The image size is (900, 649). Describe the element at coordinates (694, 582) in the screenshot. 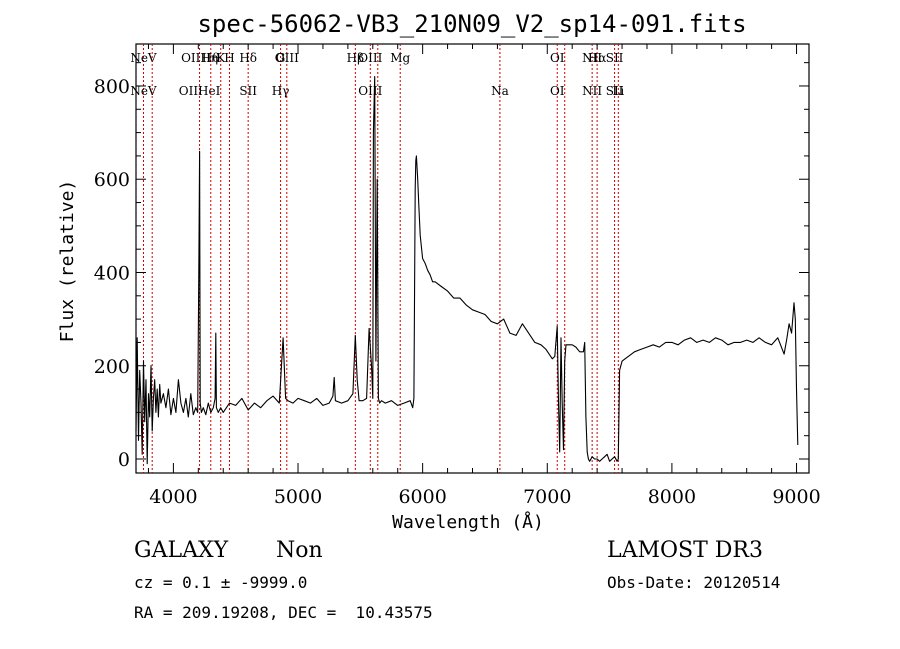

I see `obs-date: Obs-Date: 20120514` at that location.